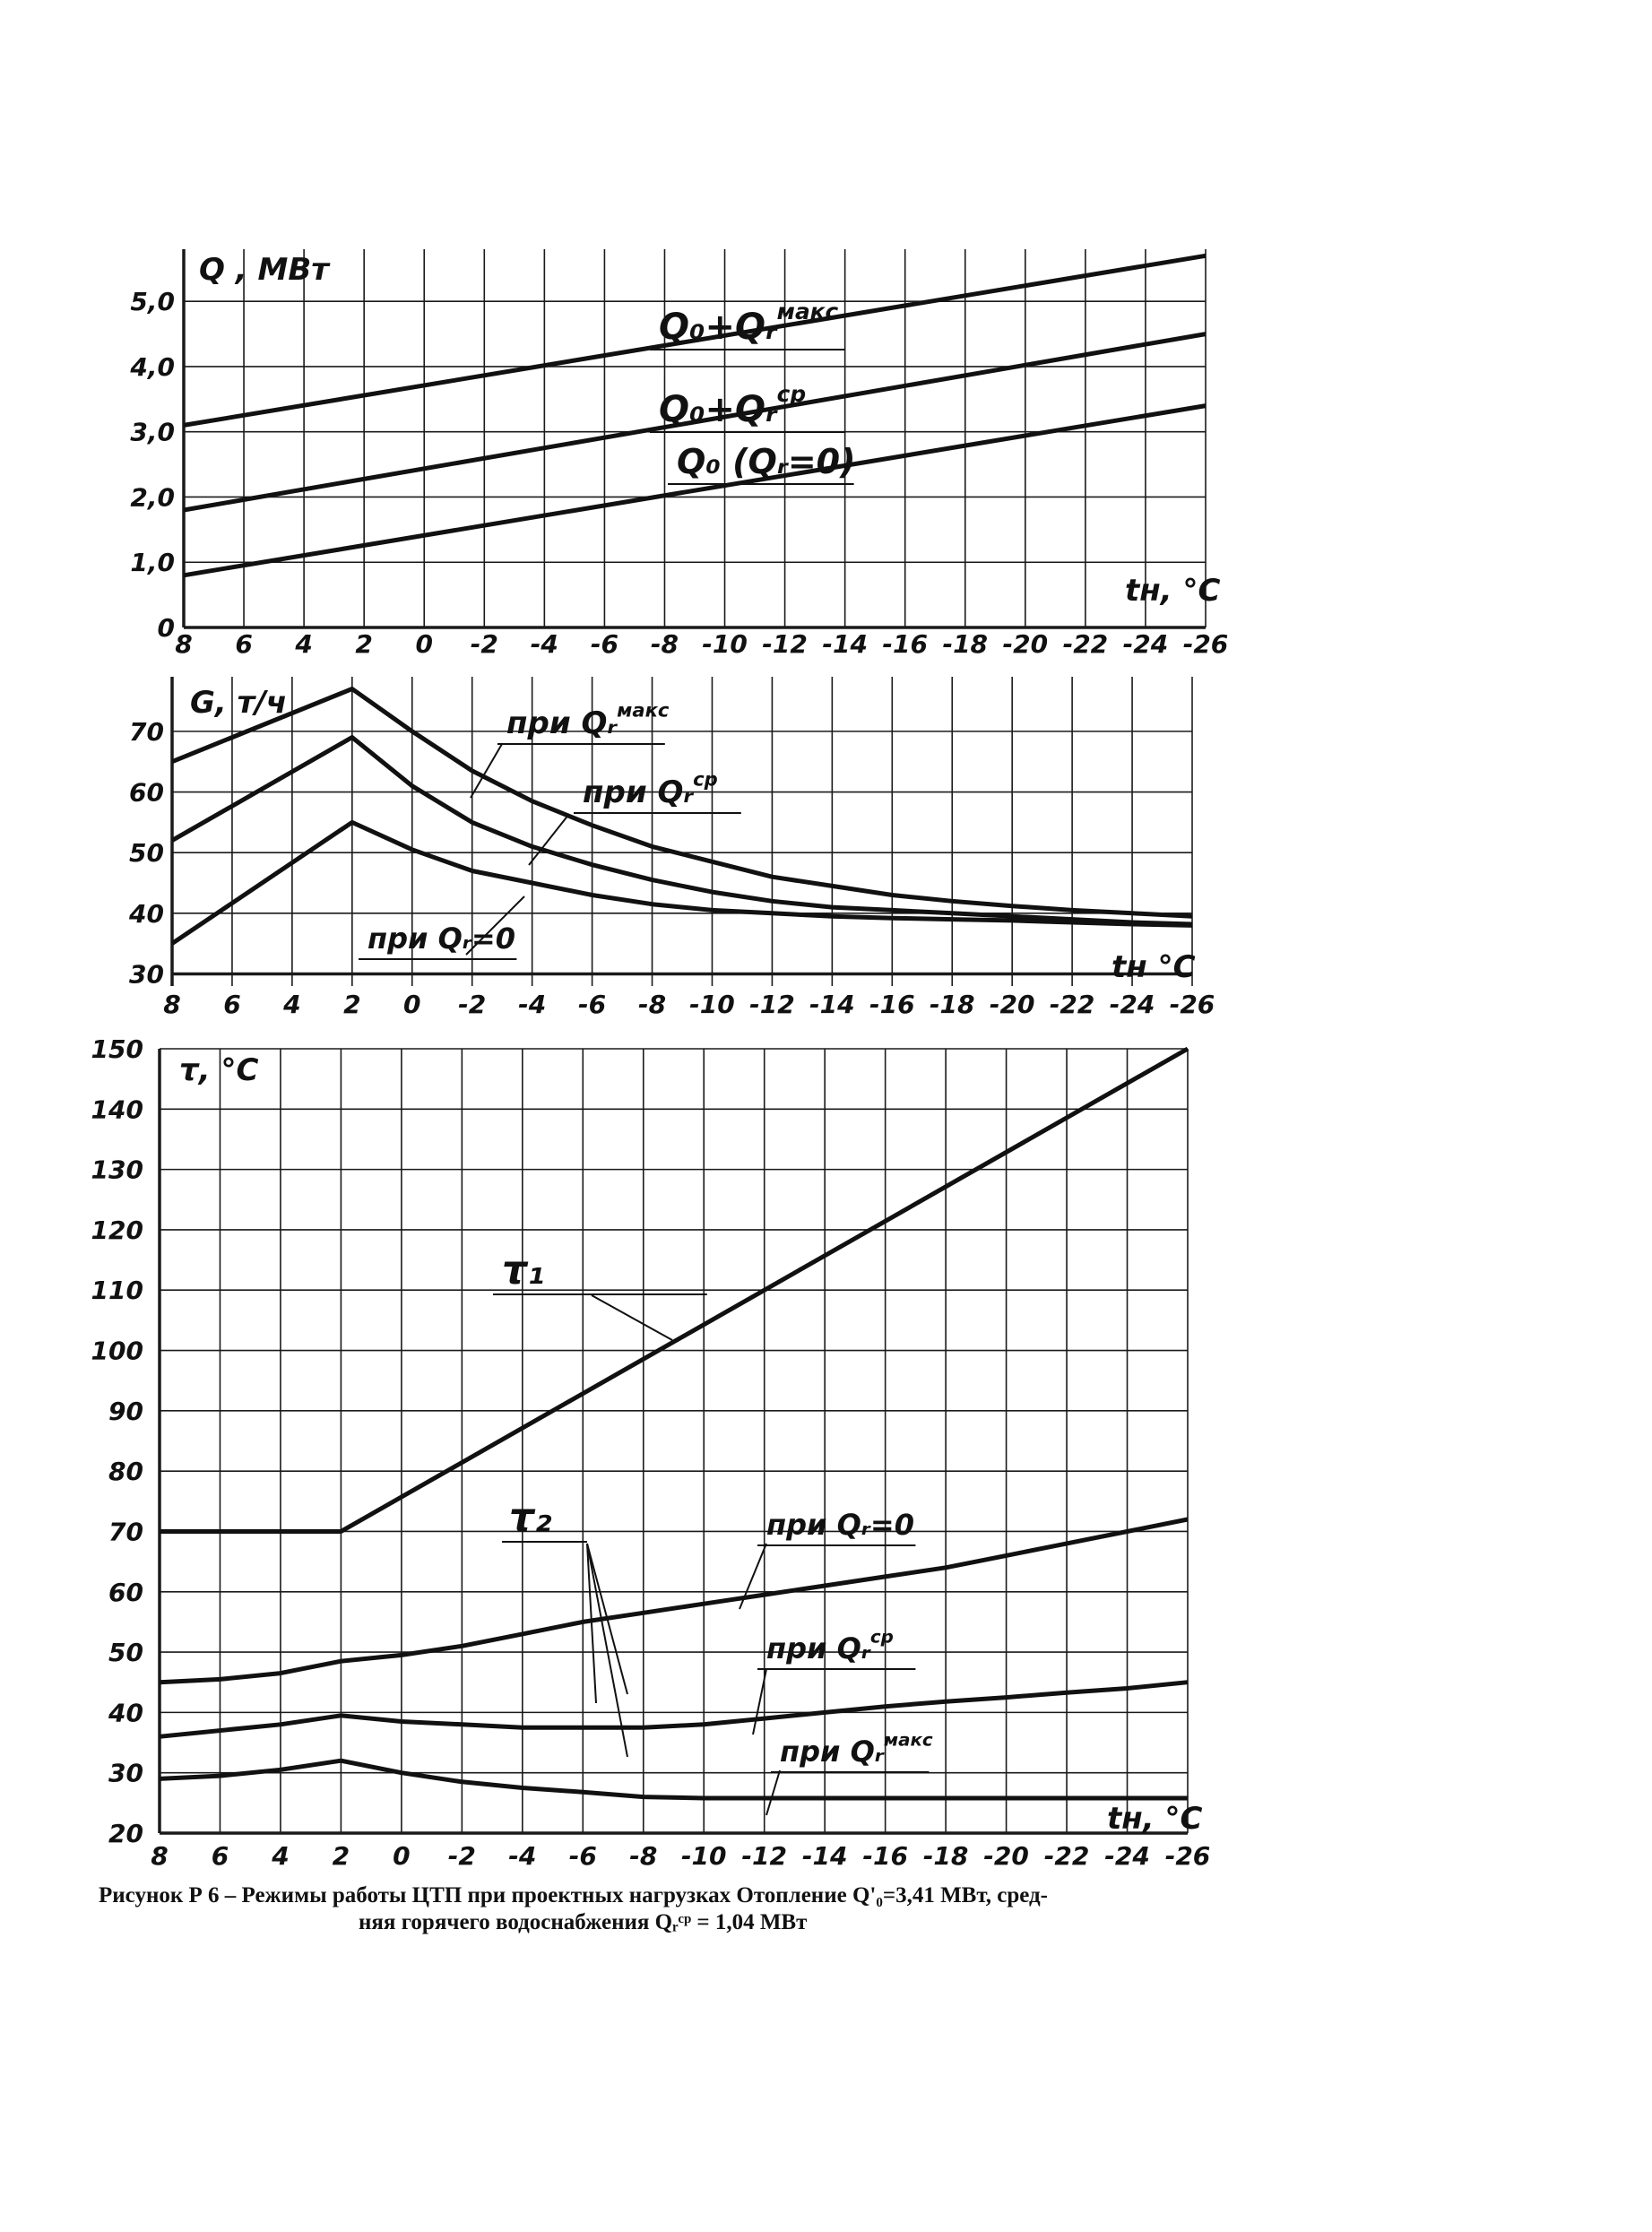 This screenshot has width=1652, height=2232. What do you see at coordinates (125, 1833) in the screenshot?
I see `y-tick-label: 20` at bounding box center [125, 1833].